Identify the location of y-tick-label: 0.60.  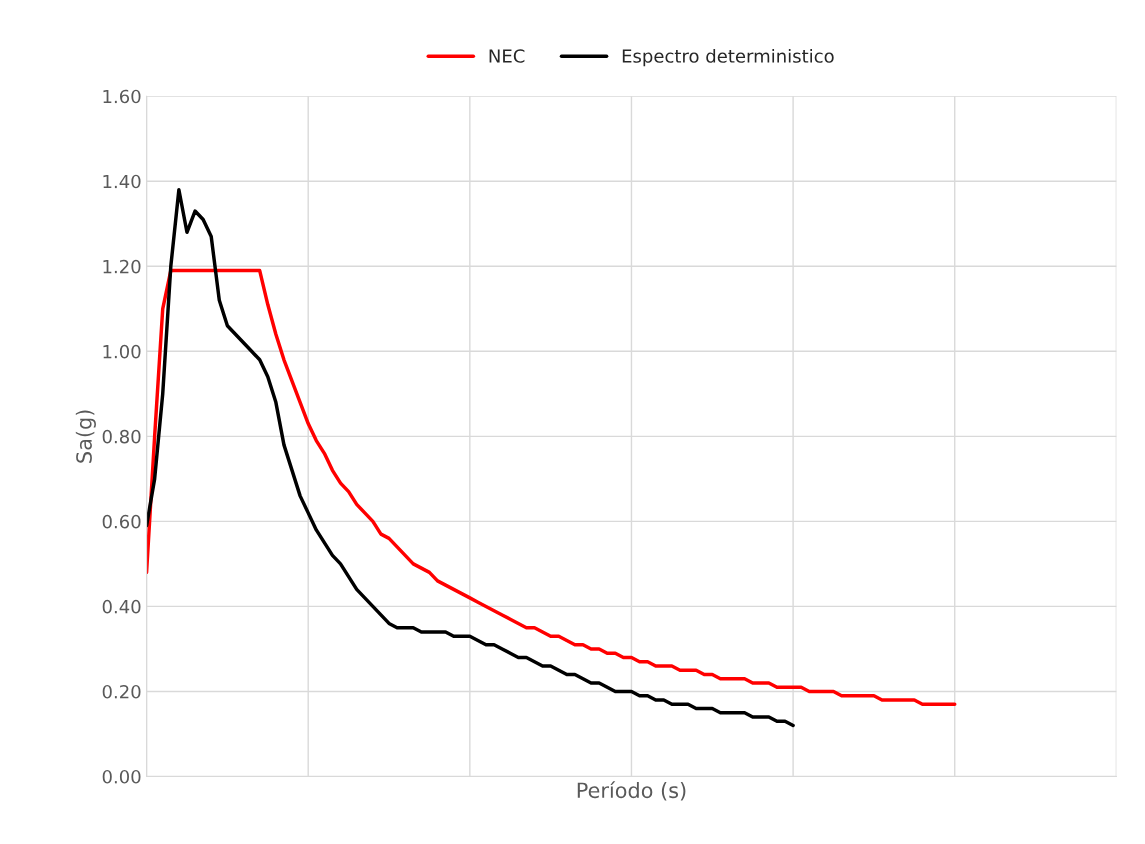
(121, 521).